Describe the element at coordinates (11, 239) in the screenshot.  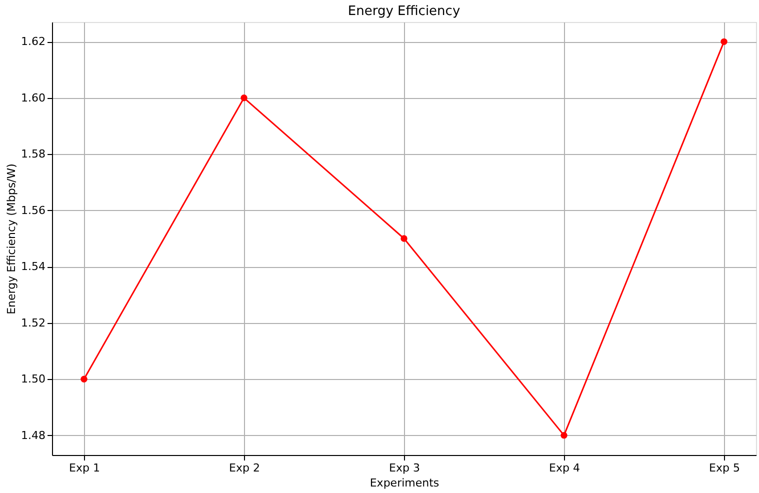
I see `y-axis-title: Energy Efficiency (Mbps/W)` at that location.